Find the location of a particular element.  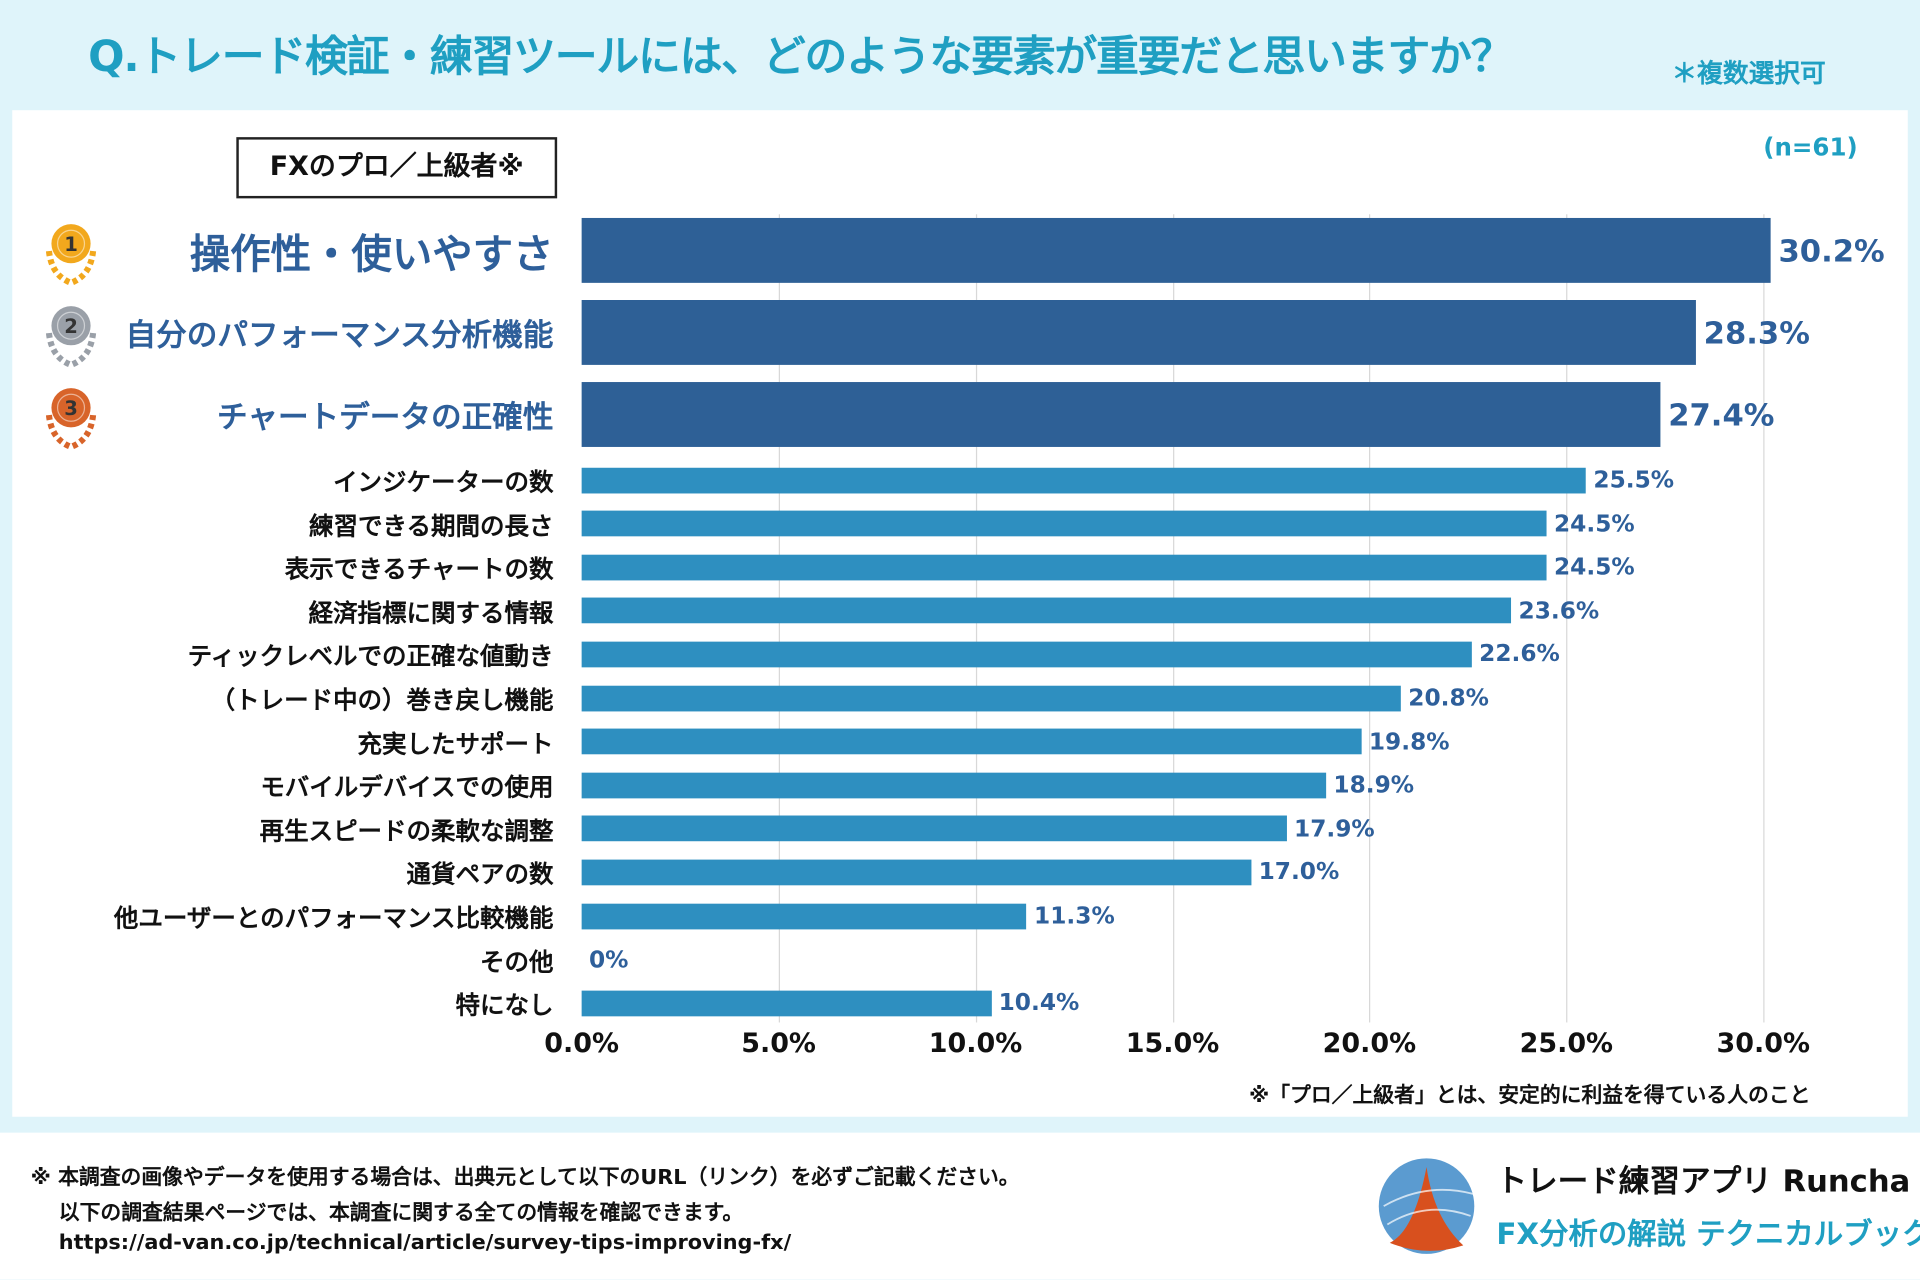

brand-name: トレード練習アプリ Runcha is located at coordinates (1703, 1181).